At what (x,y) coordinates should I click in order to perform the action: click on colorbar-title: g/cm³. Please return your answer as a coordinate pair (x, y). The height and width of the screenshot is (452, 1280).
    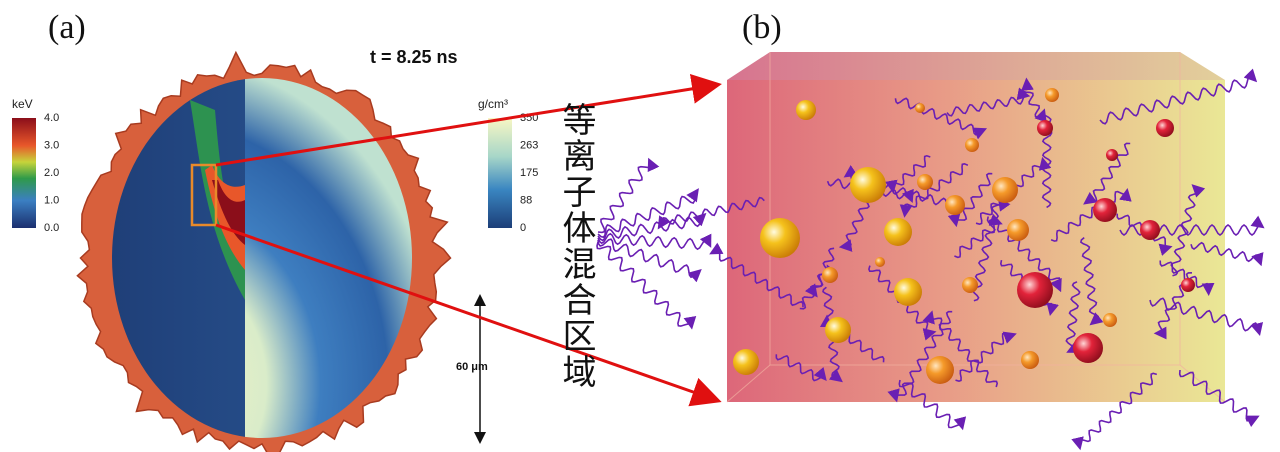
    Looking at the image, I should click on (493, 104).